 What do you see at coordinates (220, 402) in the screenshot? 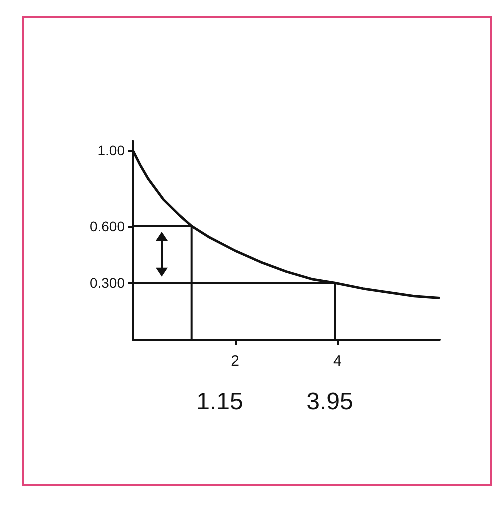
I see `text: 1.15` at bounding box center [220, 402].